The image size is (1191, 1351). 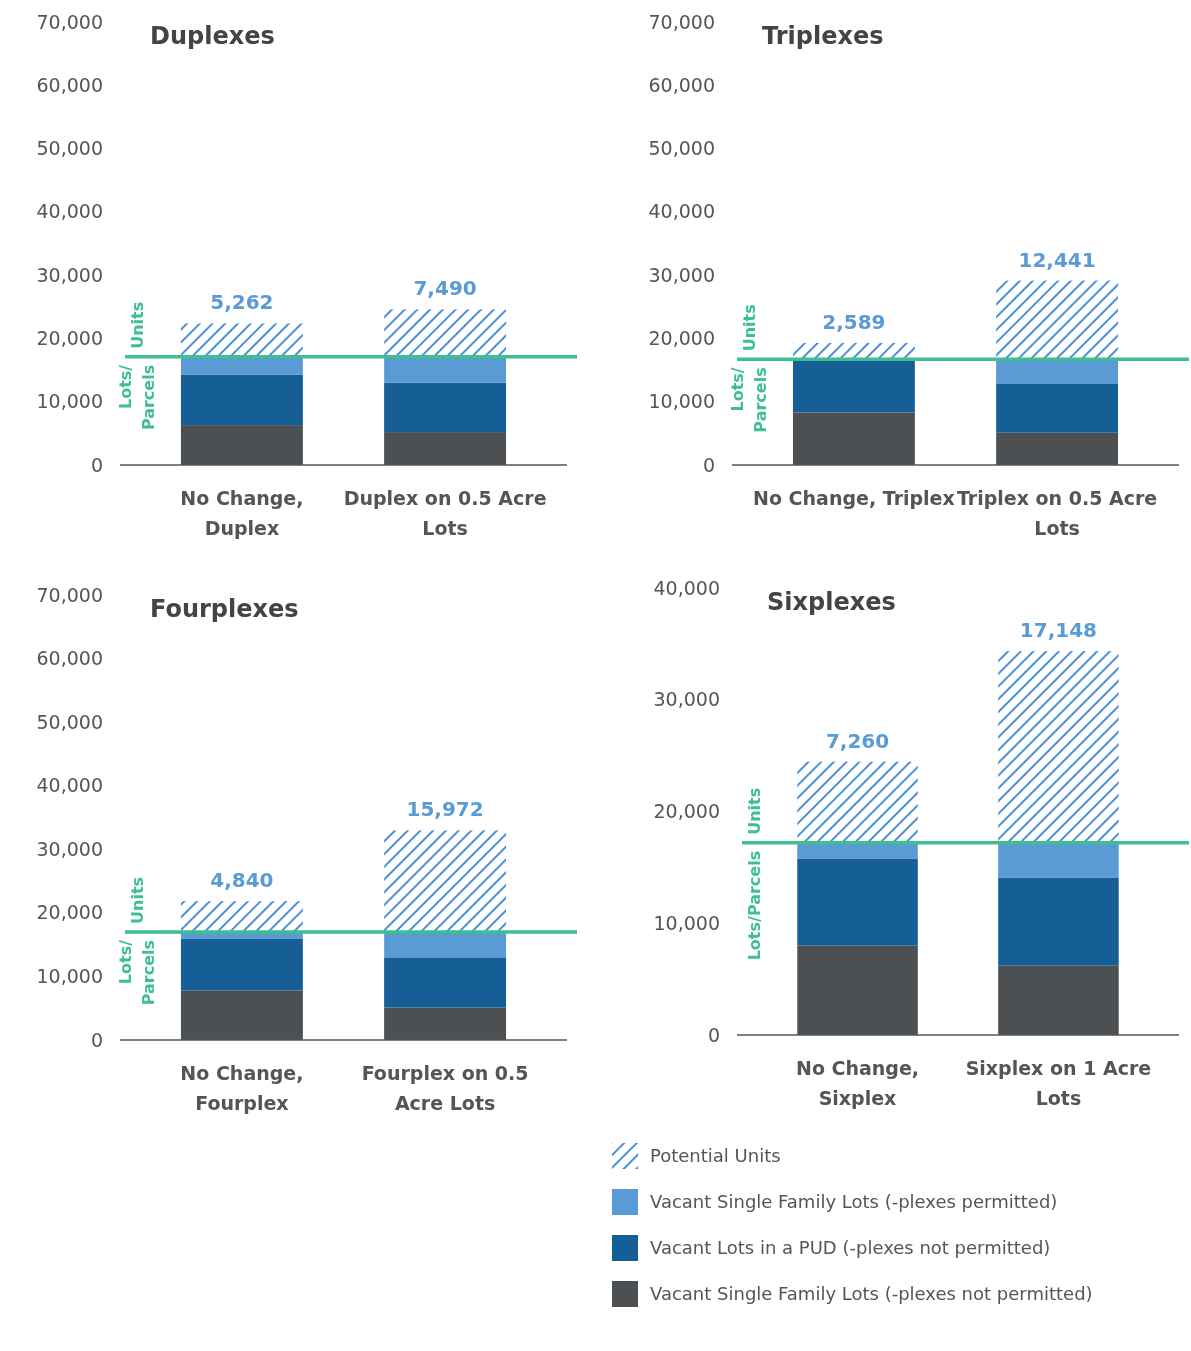 What do you see at coordinates (445, 288) in the screenshot?
I see `data-label: 7,490` at bounding box center [445, 288].